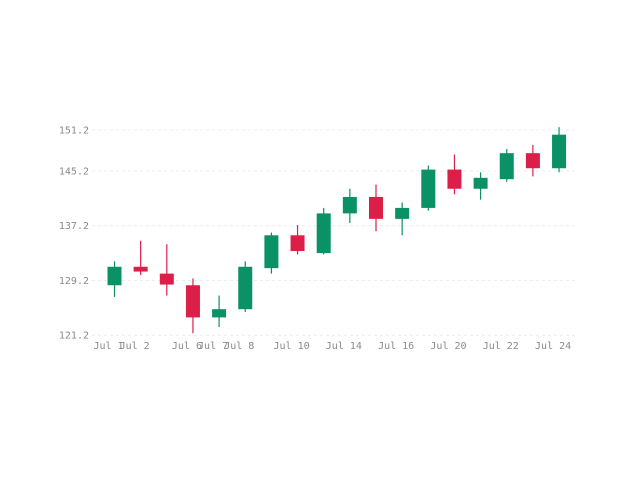  Describe the element at coordinates (74, 233) in the screenshot. I see `y-axis: 121.2 129.2 137.2 145.2 151.2` at that location.